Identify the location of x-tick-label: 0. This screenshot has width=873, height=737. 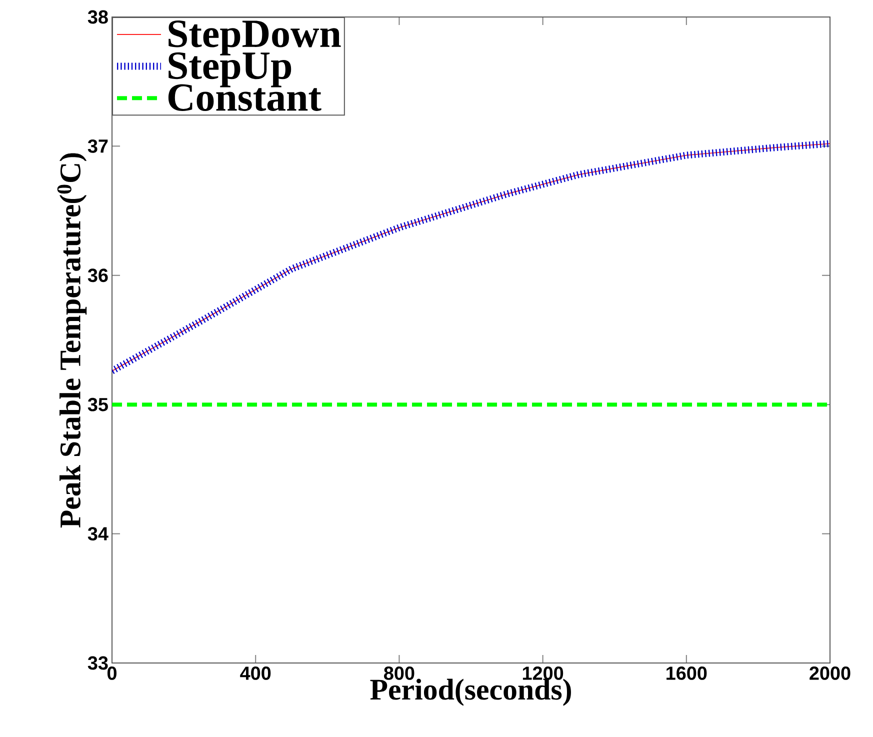
(111, 673).